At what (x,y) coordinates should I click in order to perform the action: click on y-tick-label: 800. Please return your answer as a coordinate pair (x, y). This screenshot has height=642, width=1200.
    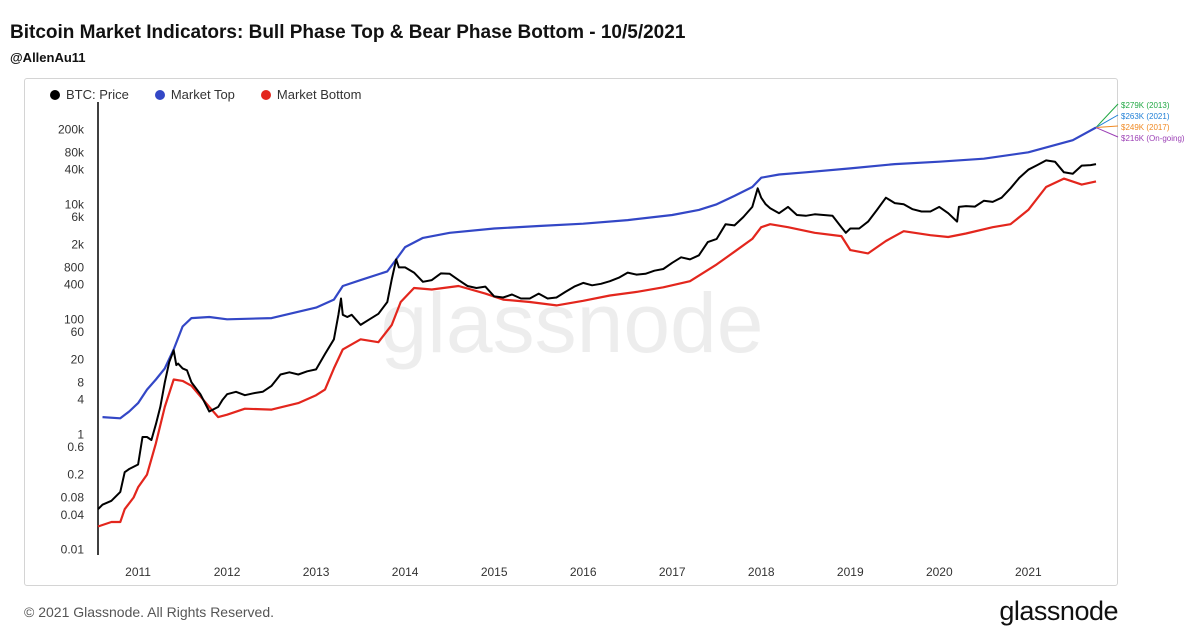
    Looking at the image, I should click on (74, 267).